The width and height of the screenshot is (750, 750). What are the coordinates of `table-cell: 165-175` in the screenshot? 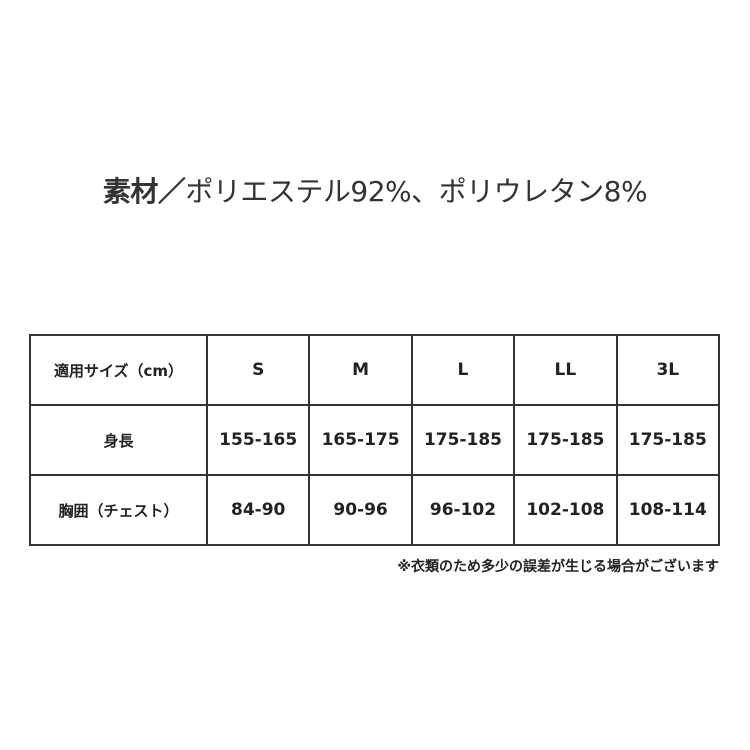 It's located at (360, 440).